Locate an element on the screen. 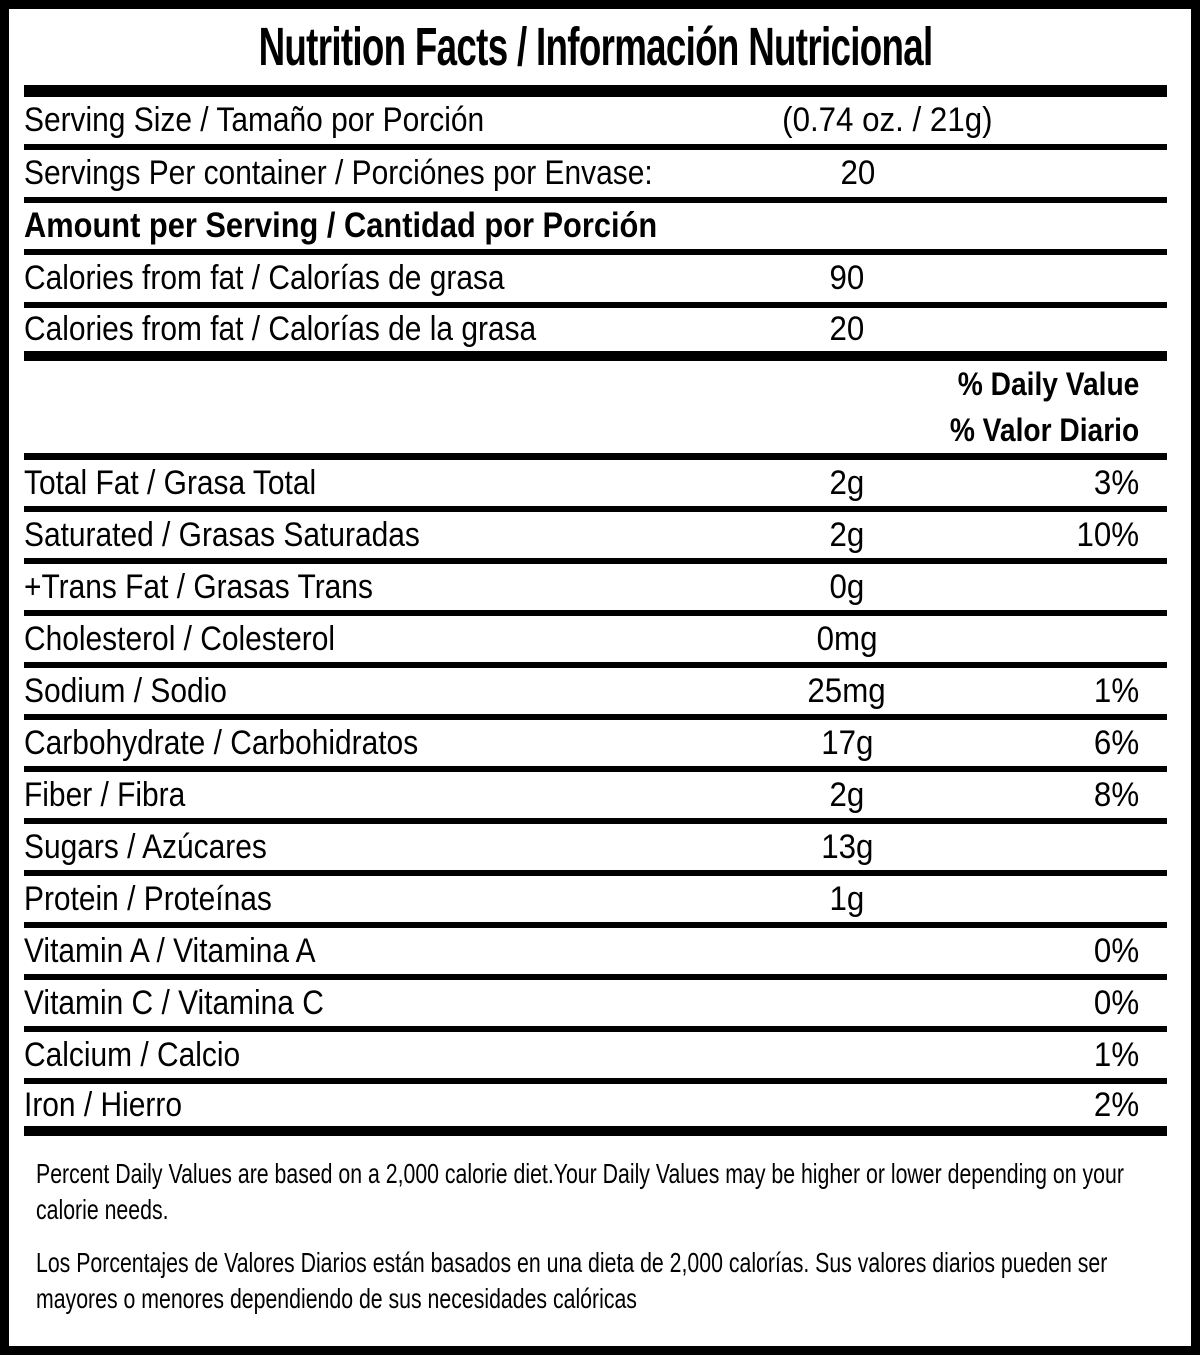 The height and width of the screenshot is (1355, 1200). total-fat-value: 2g is located at coordinates (847, 482).